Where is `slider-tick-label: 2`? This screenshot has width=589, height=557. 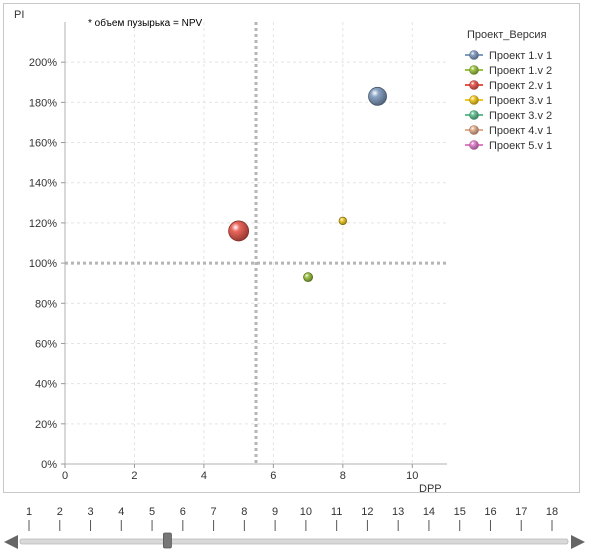 slider-tick-label: 2 is located at coordinates (60, 512).